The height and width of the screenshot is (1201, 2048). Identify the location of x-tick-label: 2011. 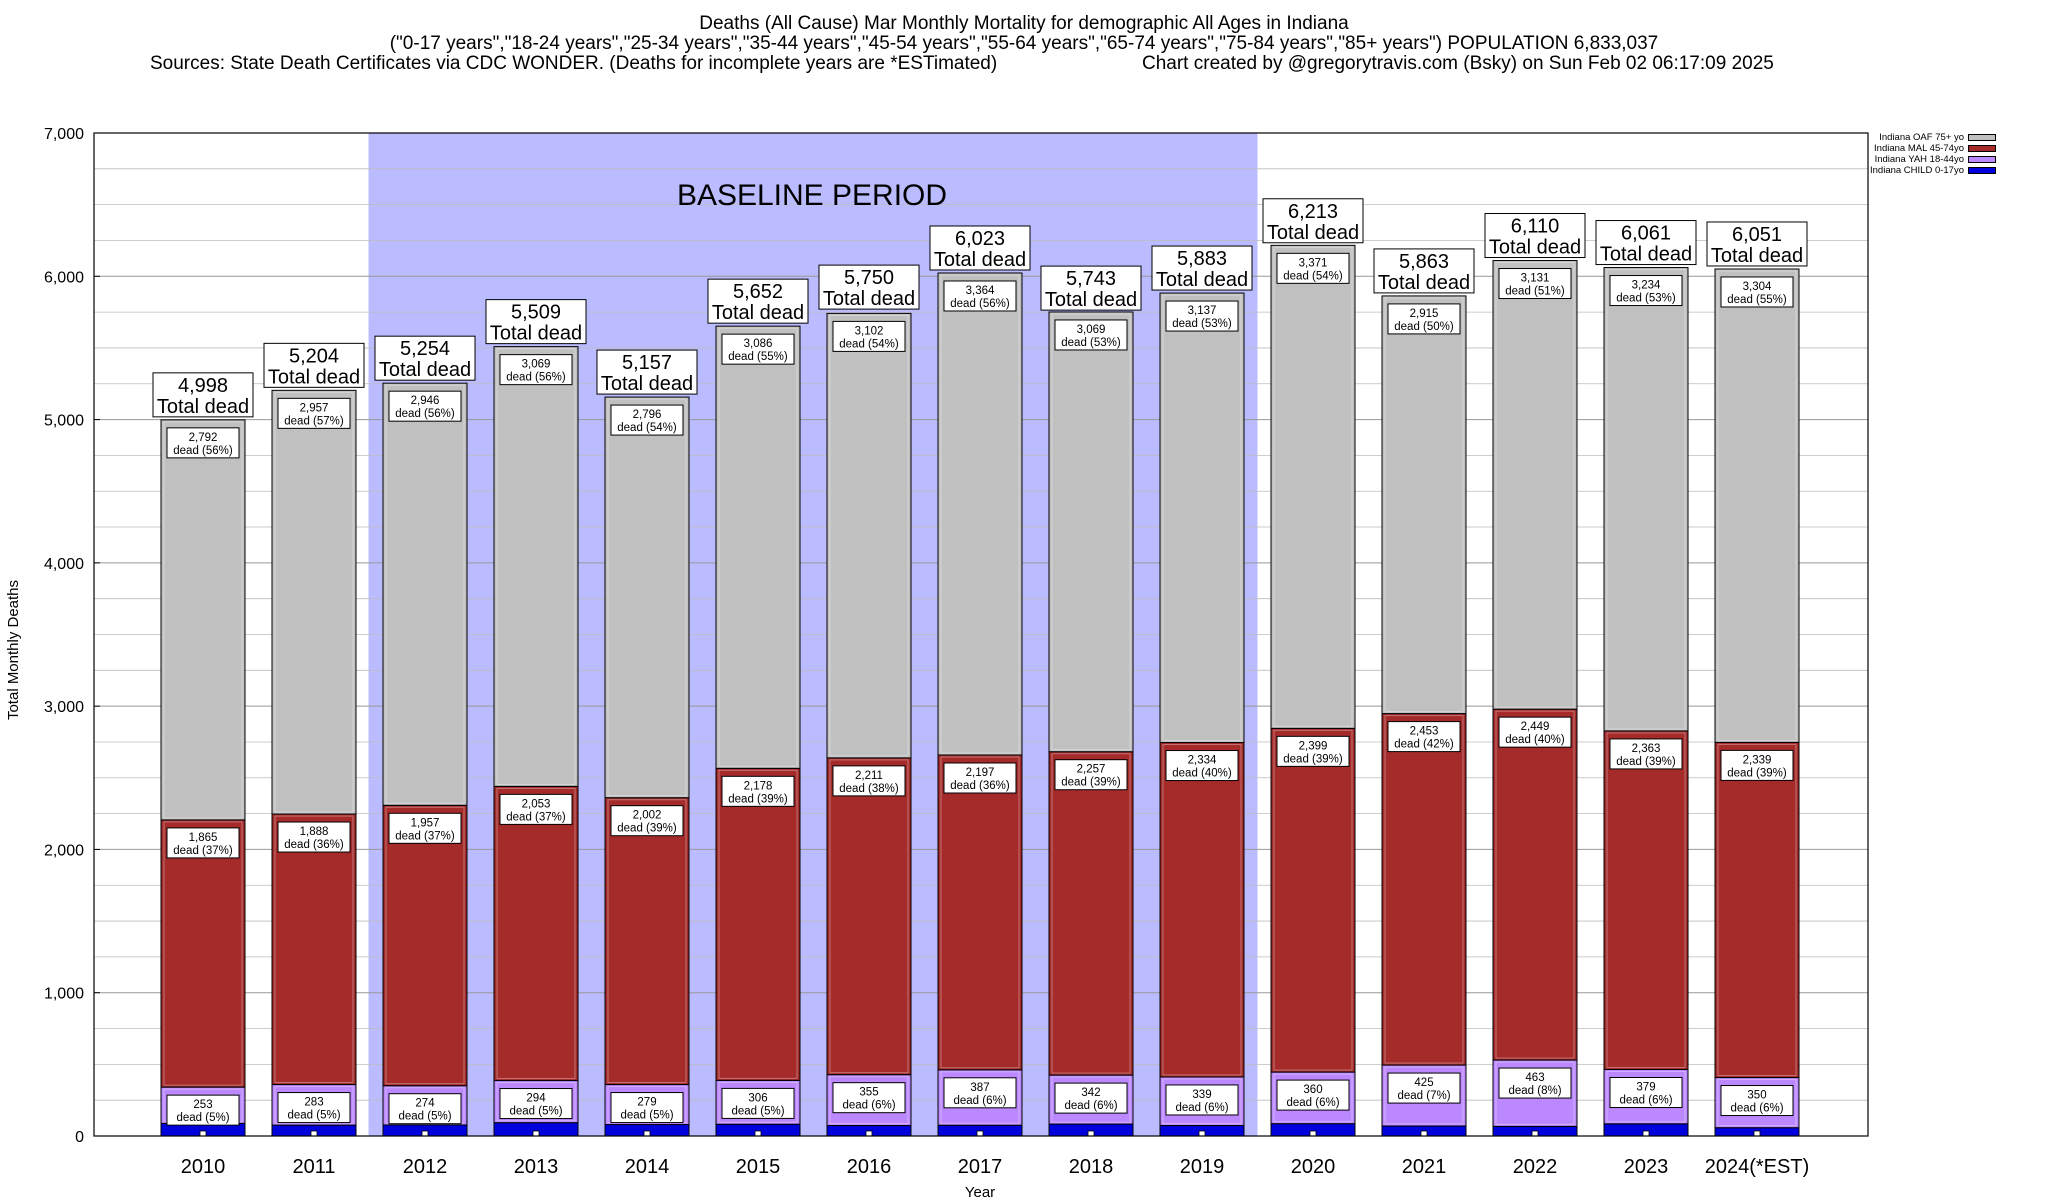
(313, 1167).